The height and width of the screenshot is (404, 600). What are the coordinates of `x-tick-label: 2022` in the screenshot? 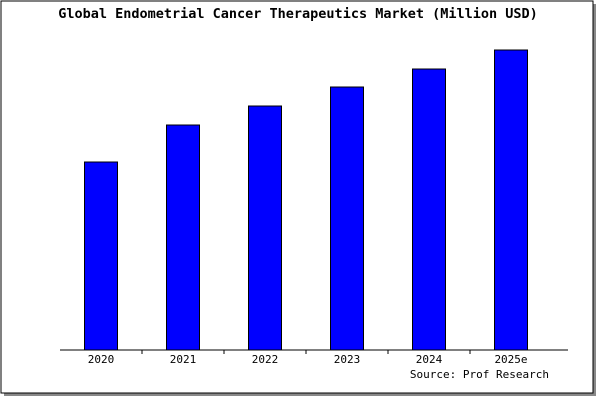 It's located at (265, 359).